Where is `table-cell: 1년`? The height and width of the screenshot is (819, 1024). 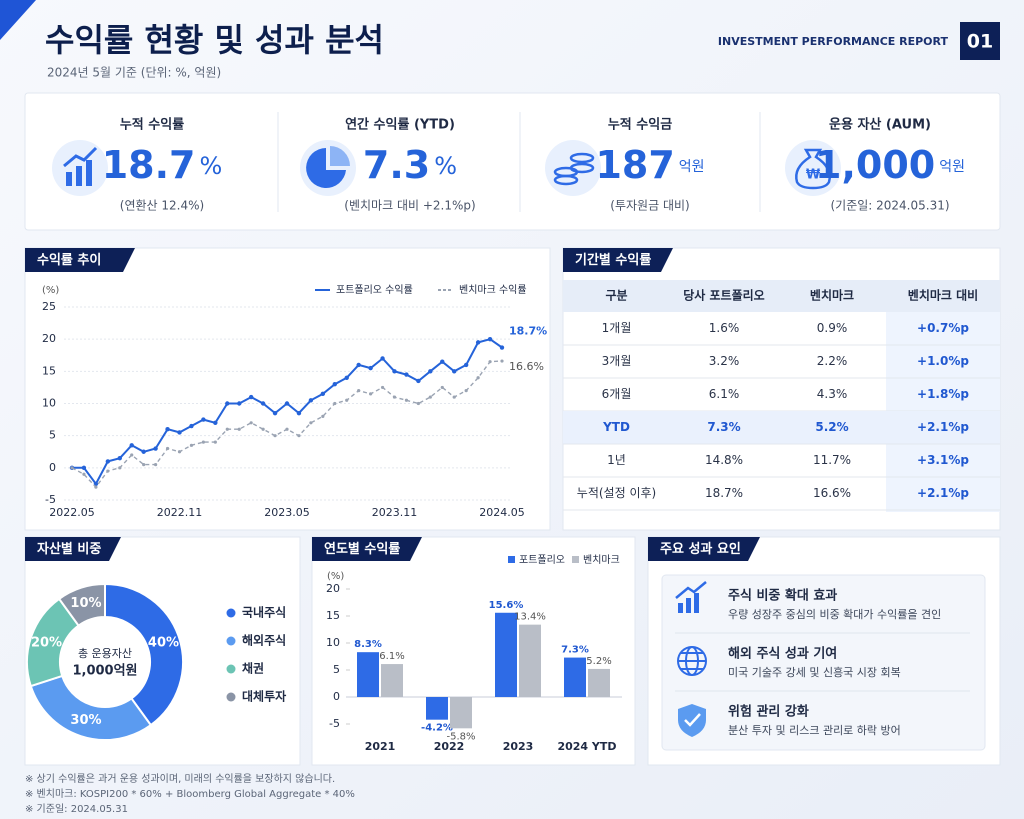 table-cell: 1년 is located at coordinates (616, 460).